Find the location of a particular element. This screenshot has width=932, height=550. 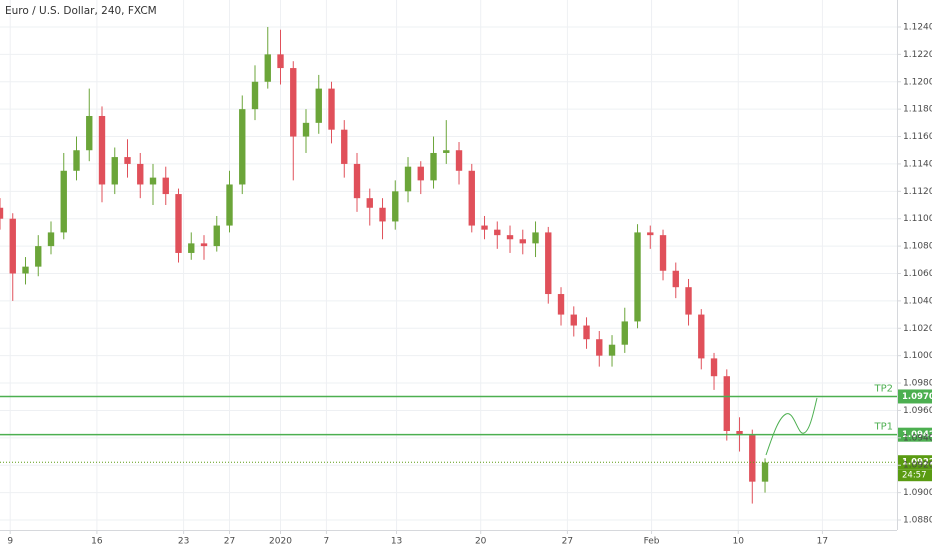

y-tick-label: 1.09000 is located at coordinates (917, 493).